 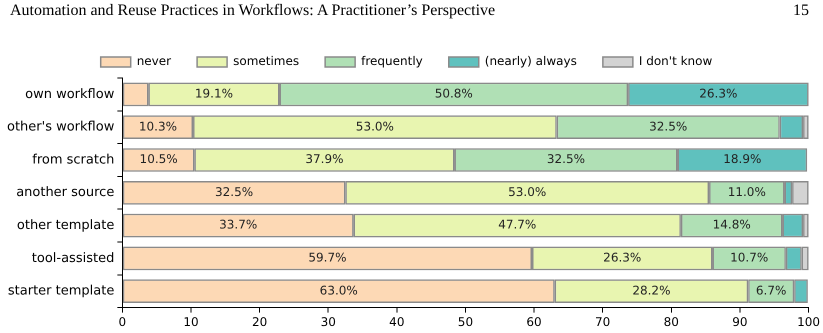 I want to click on legend-label: never, so click(x=154, y=61).